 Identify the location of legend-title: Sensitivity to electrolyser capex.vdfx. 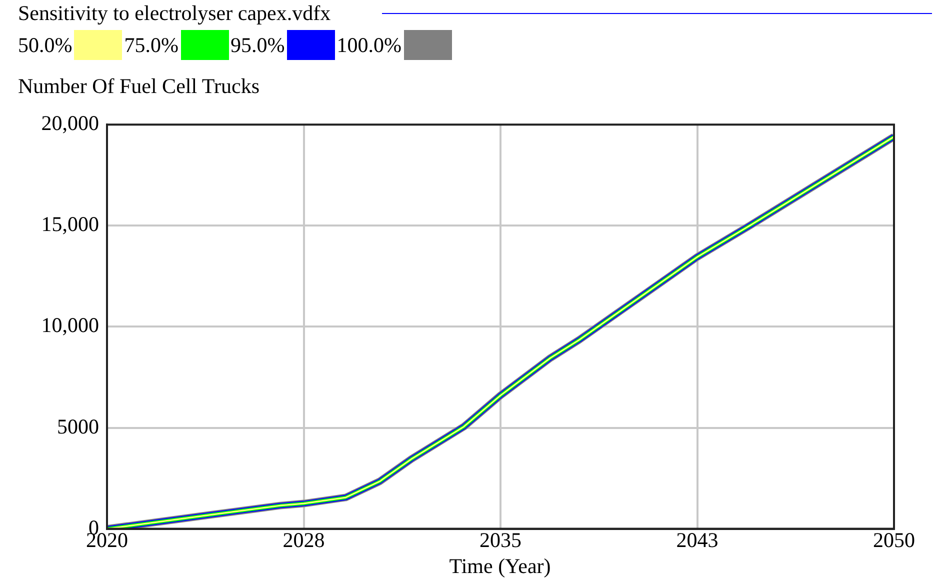
(174, 13).